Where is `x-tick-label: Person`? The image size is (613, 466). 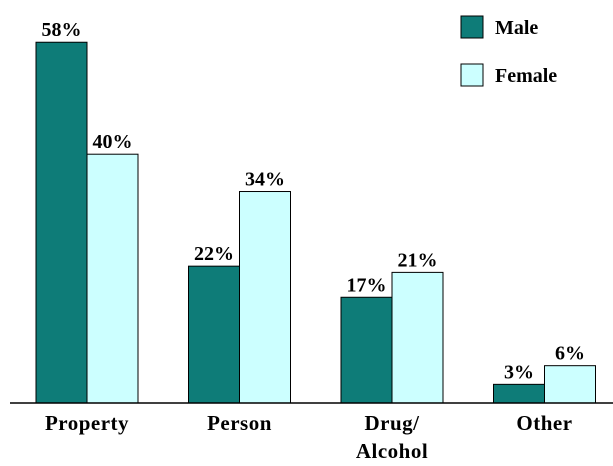
x-tick-label: Person is located at coordinates (239, 423).